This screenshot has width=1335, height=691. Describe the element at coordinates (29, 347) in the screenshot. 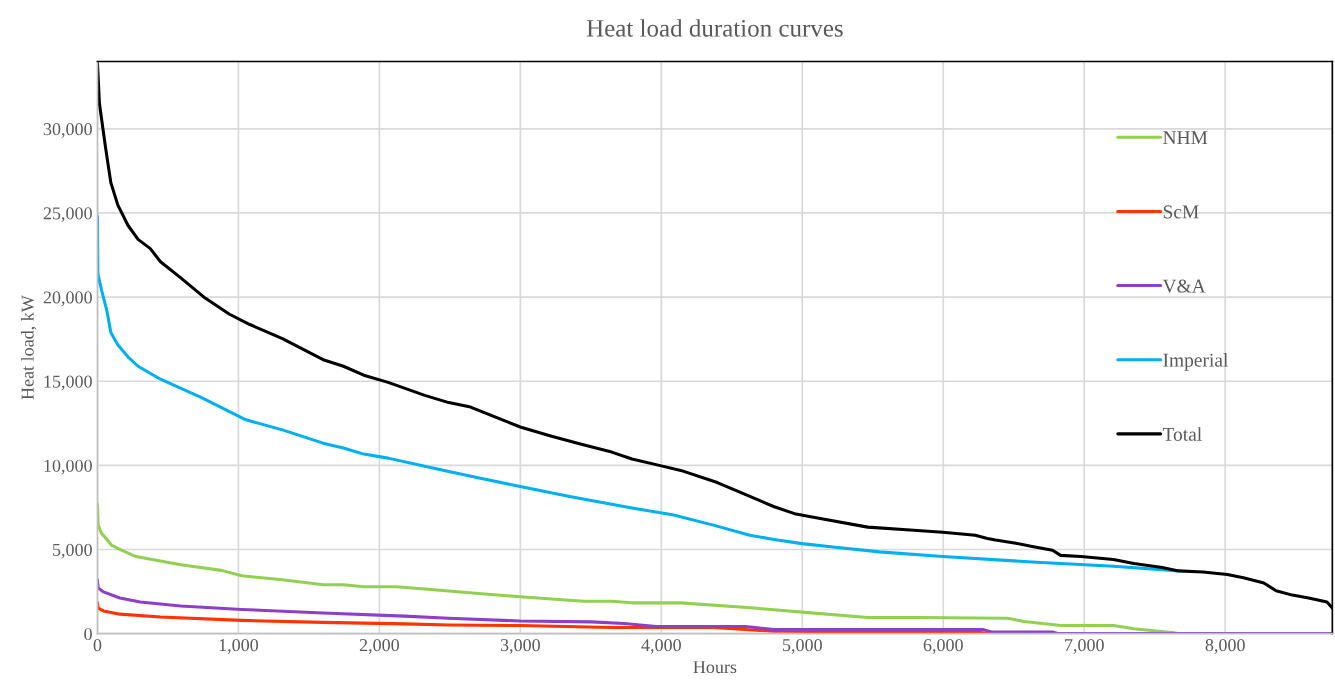

I see `y-axis-title: Heat load, kW` at that location.